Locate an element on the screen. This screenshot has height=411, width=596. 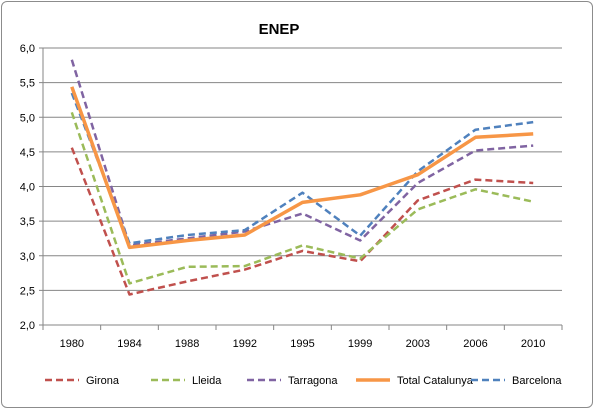
x-axis-ticks: 1980 1984 1988 1992 1995 1999 2003 2006 2010 is located at coordinates (302, 337).